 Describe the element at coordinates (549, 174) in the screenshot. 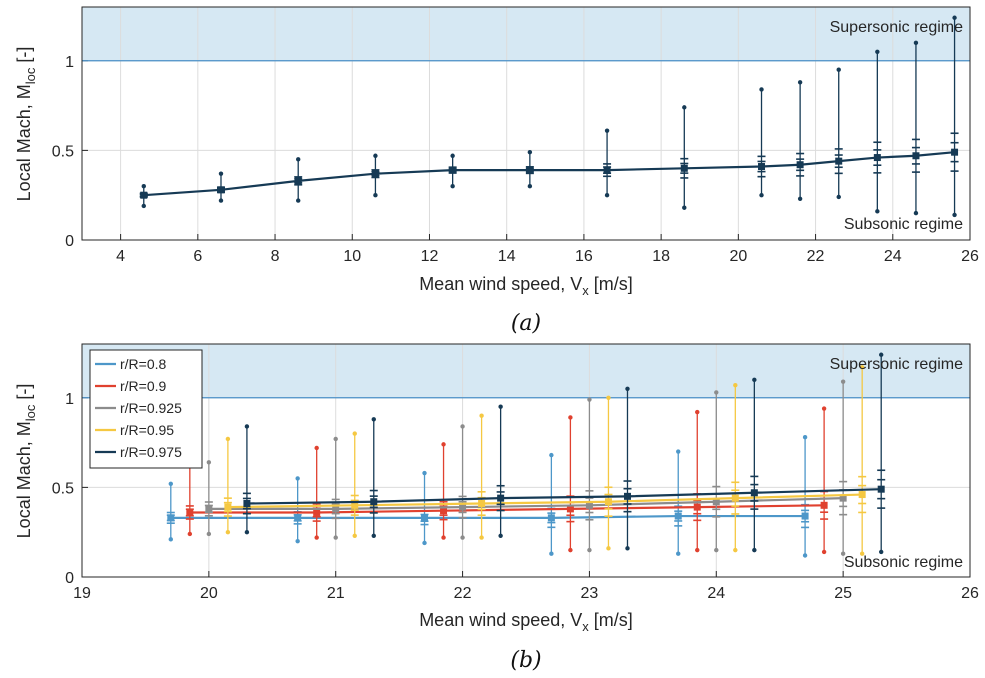

I see `panel-a-series-1-line` at that location.